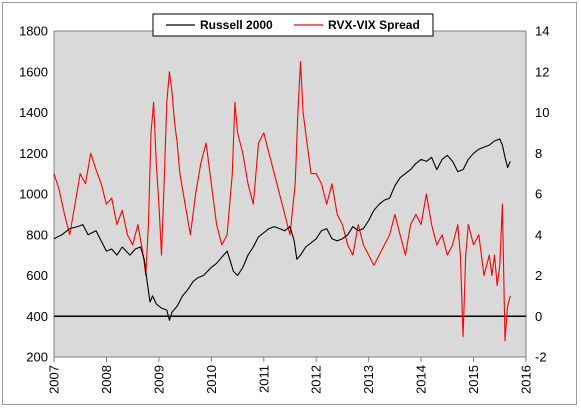  Describe the element at coordinates (37, 316) in the screenshot. I see `left-axis-tick-label: 400` at that location.